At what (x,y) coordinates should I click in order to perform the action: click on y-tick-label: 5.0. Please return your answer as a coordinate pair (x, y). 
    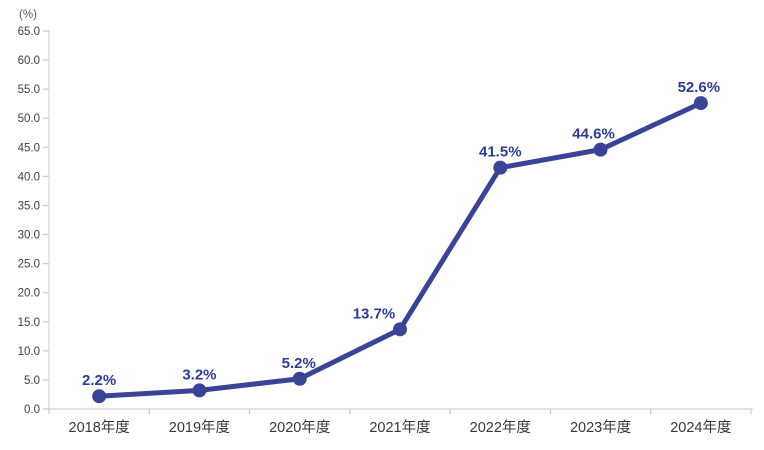
    Looking at the image, I should click on (32, 381).